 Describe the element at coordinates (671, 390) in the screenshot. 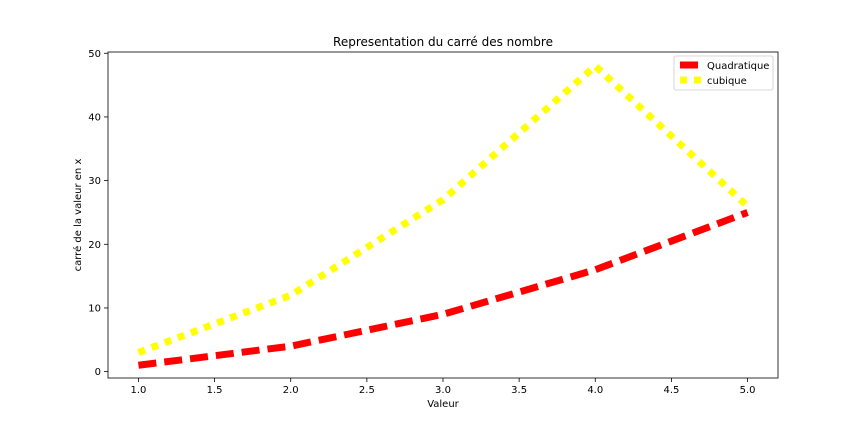

I see `x-tick-label: 4.5` at that location.